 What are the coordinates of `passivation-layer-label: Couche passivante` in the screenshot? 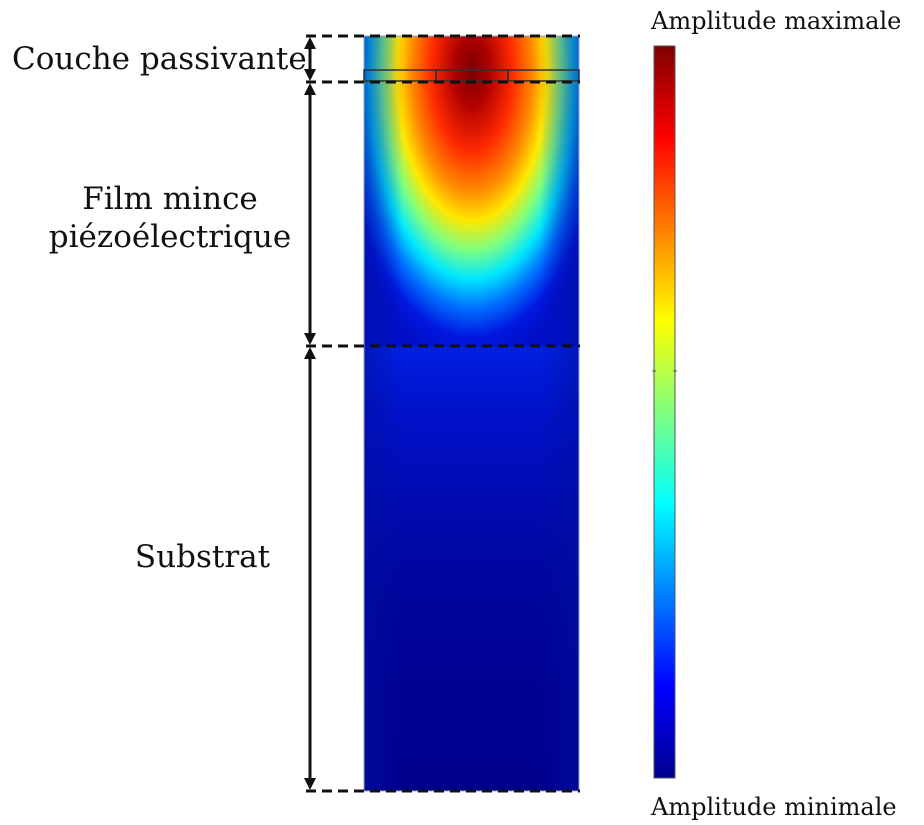 It's located at (159, 59).